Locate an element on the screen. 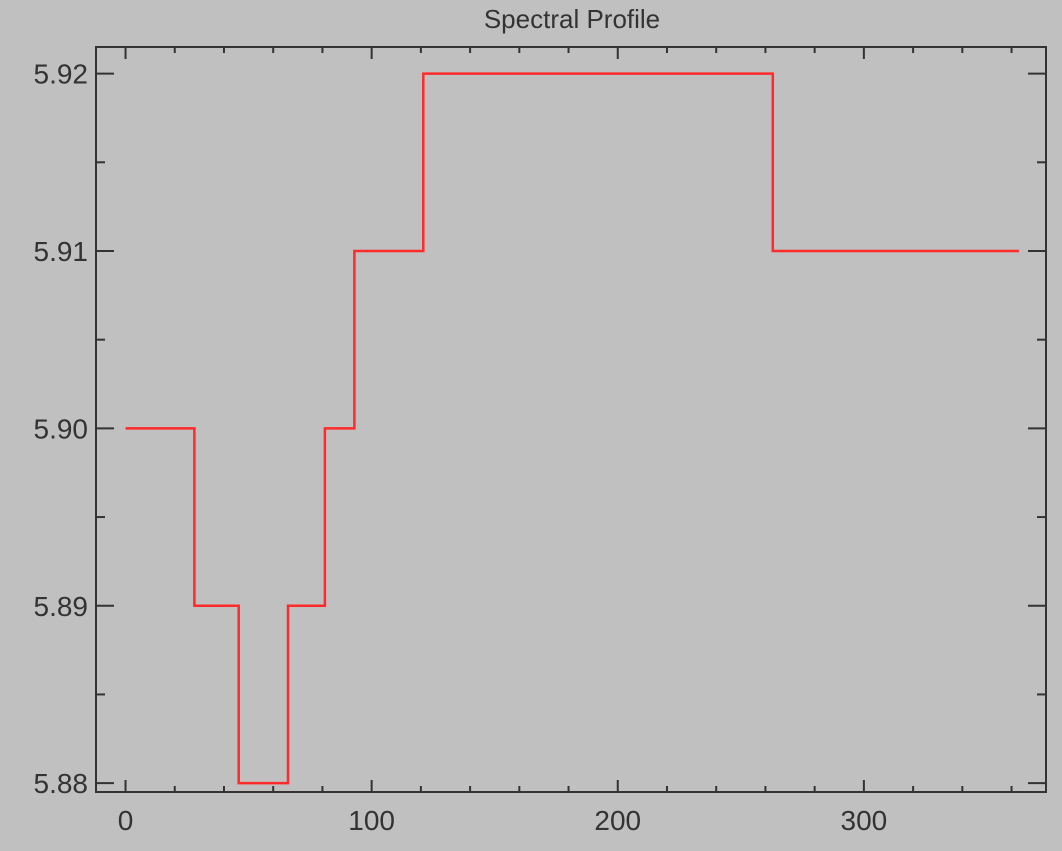  y-tick-label: 5.90 is located at coordinates (61, 428).